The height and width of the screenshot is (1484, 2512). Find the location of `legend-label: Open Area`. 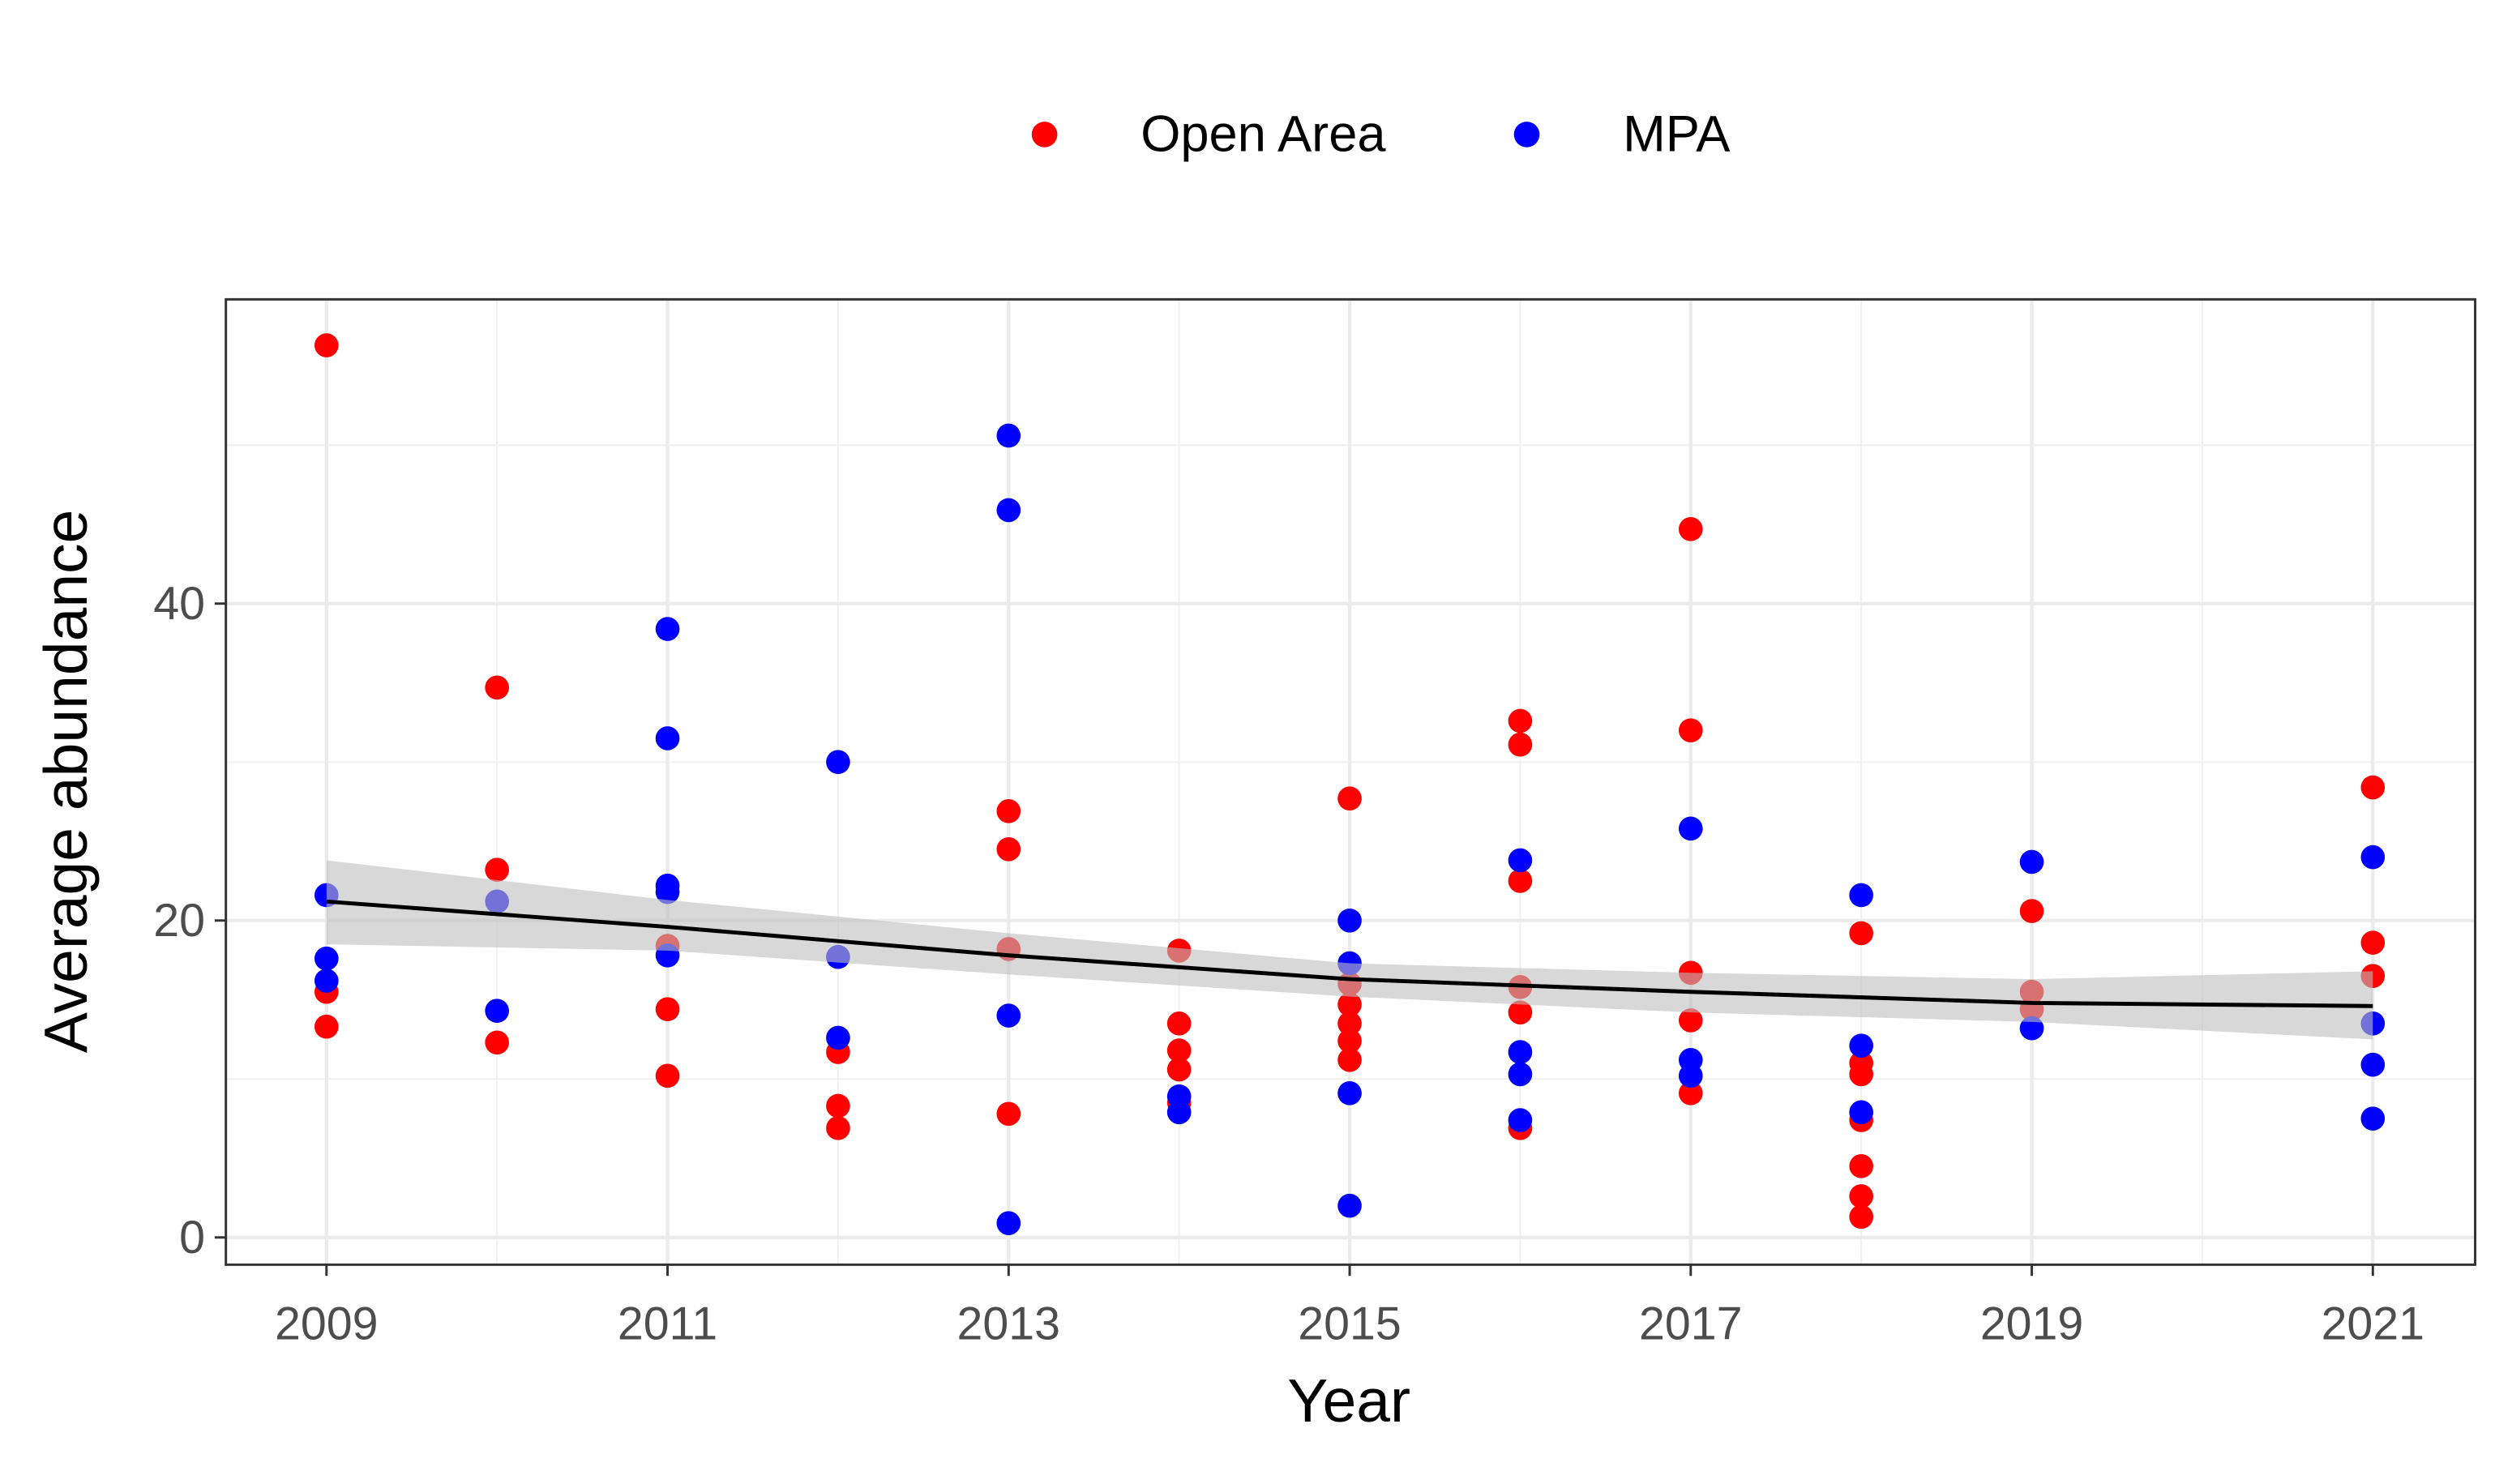

legend-label: Open Area is located at coordinates (1263, 134).